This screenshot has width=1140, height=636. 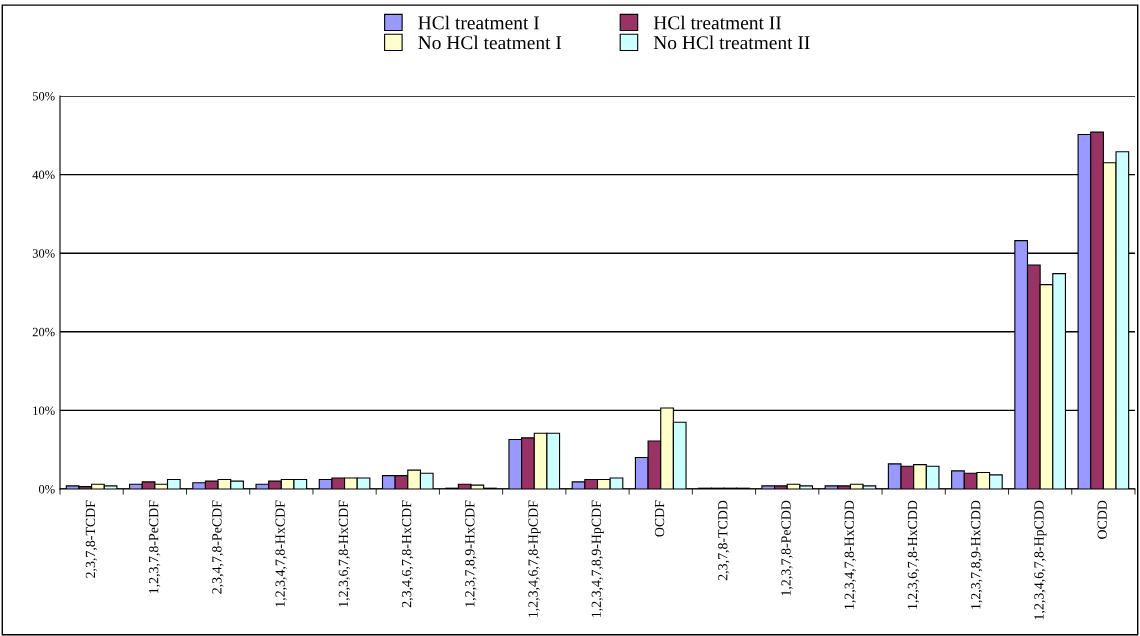 I want to click on x-tick-label: 1,2,3,4,7,8,9-HpCDF, so click(x=597, y=558).